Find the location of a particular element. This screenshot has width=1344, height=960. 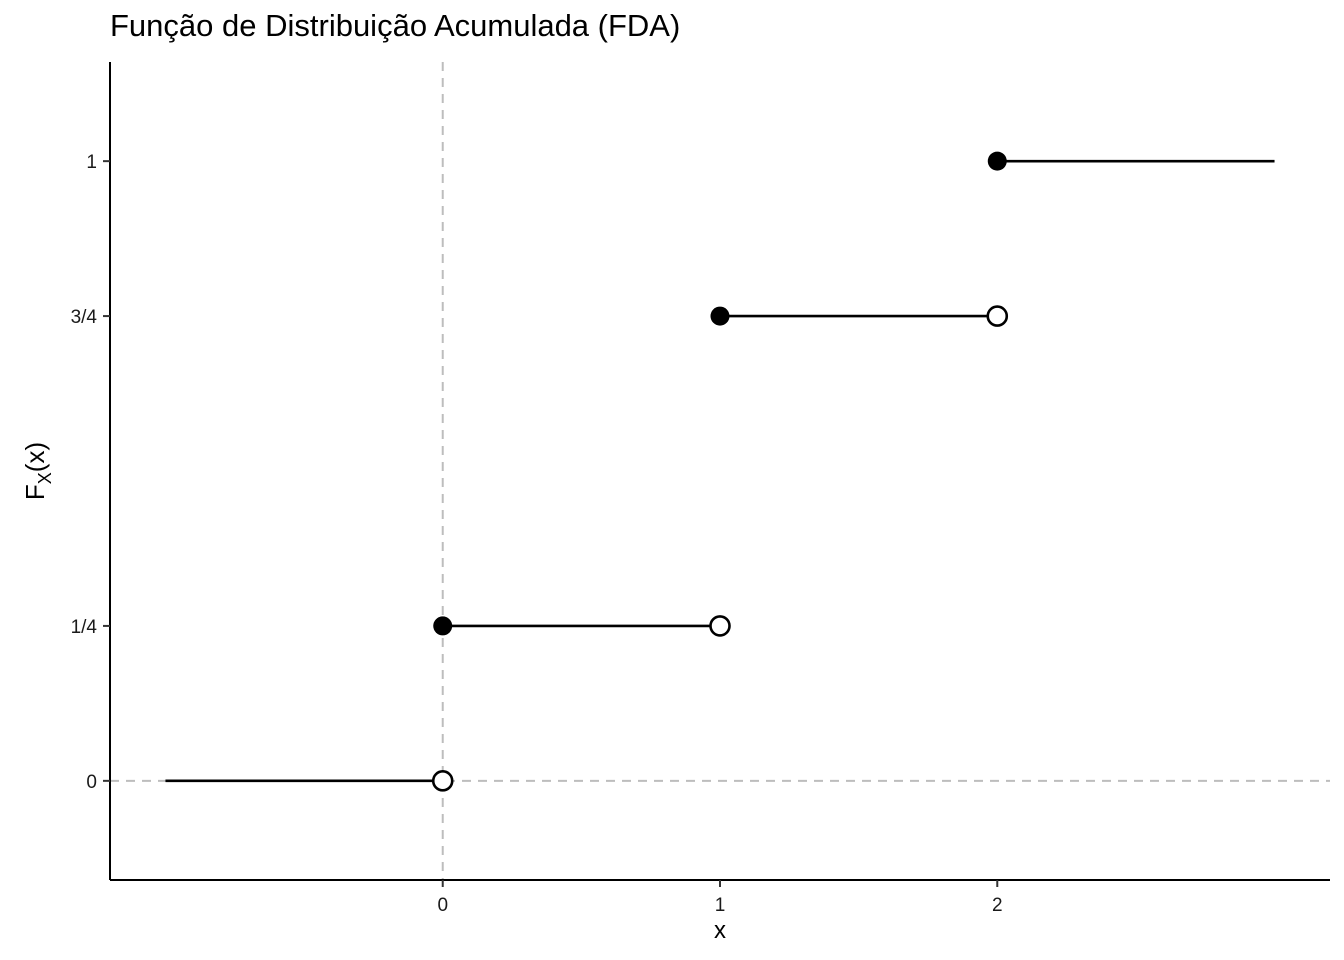

y-axis-title: FX(x) is located at coordinates (37, 471).